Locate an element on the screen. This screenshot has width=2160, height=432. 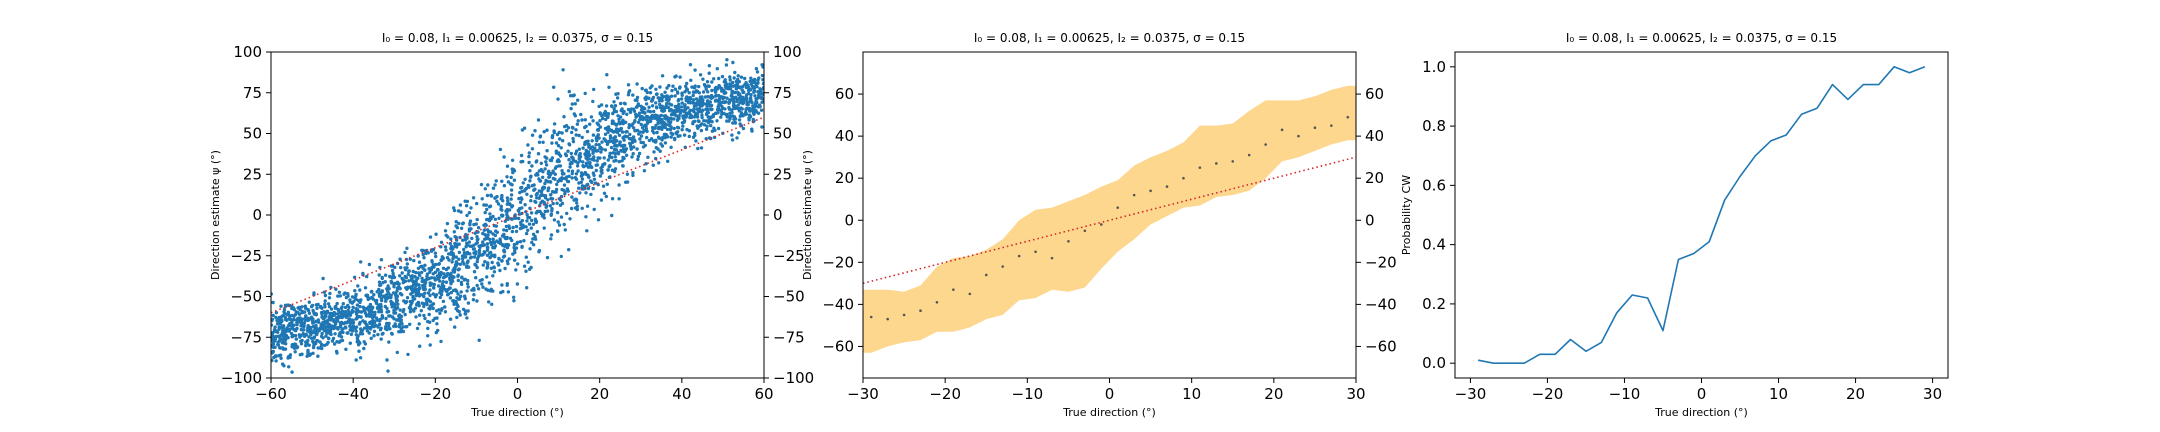
y-tick-label: 0 is located at coordinates (849, 220).